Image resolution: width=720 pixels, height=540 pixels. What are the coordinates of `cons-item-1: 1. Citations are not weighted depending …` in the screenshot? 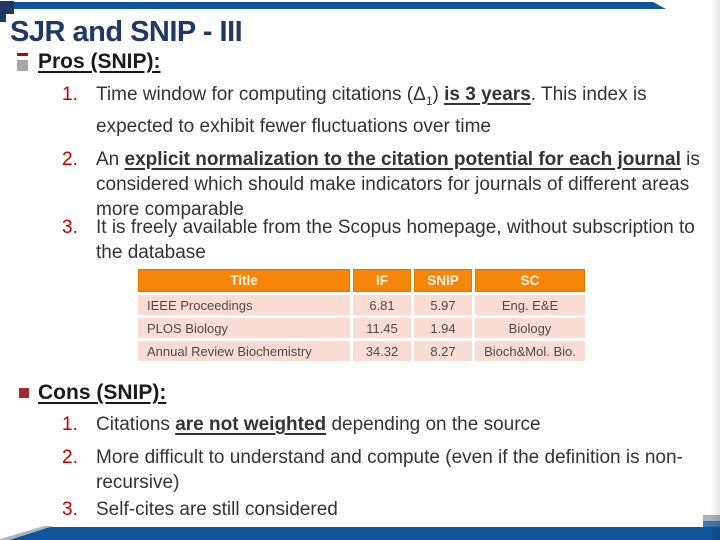 It's located at (387, 424).